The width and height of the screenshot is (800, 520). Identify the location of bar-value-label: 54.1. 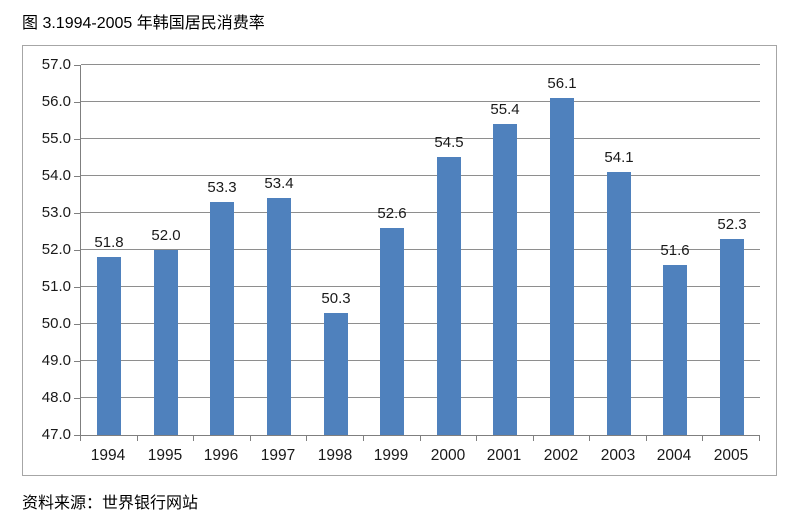
(619, 157).